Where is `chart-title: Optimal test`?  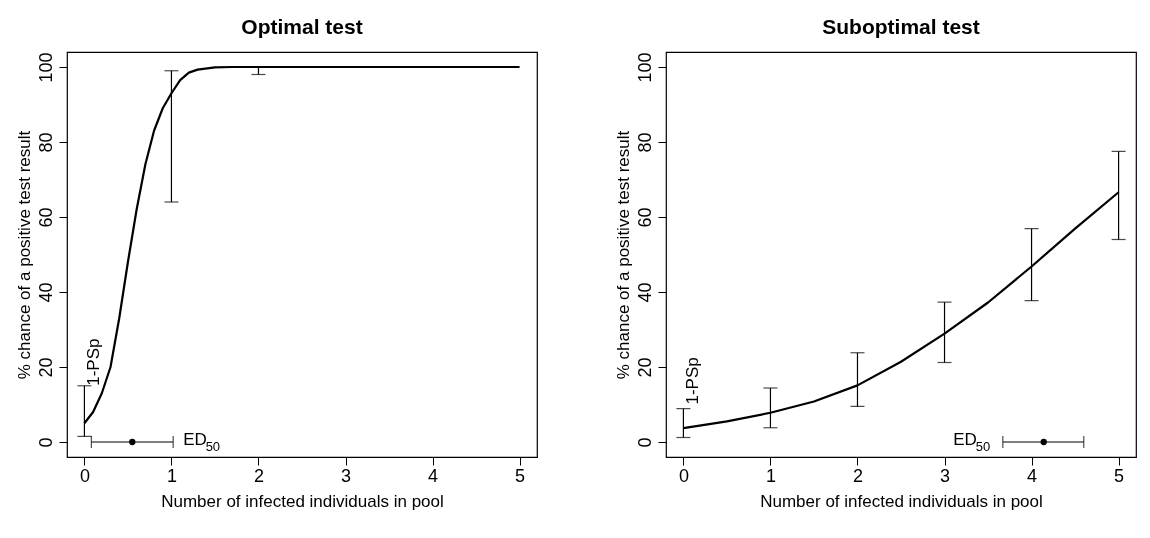
chart-title: Optimal test is located at coordinates (302, 26).